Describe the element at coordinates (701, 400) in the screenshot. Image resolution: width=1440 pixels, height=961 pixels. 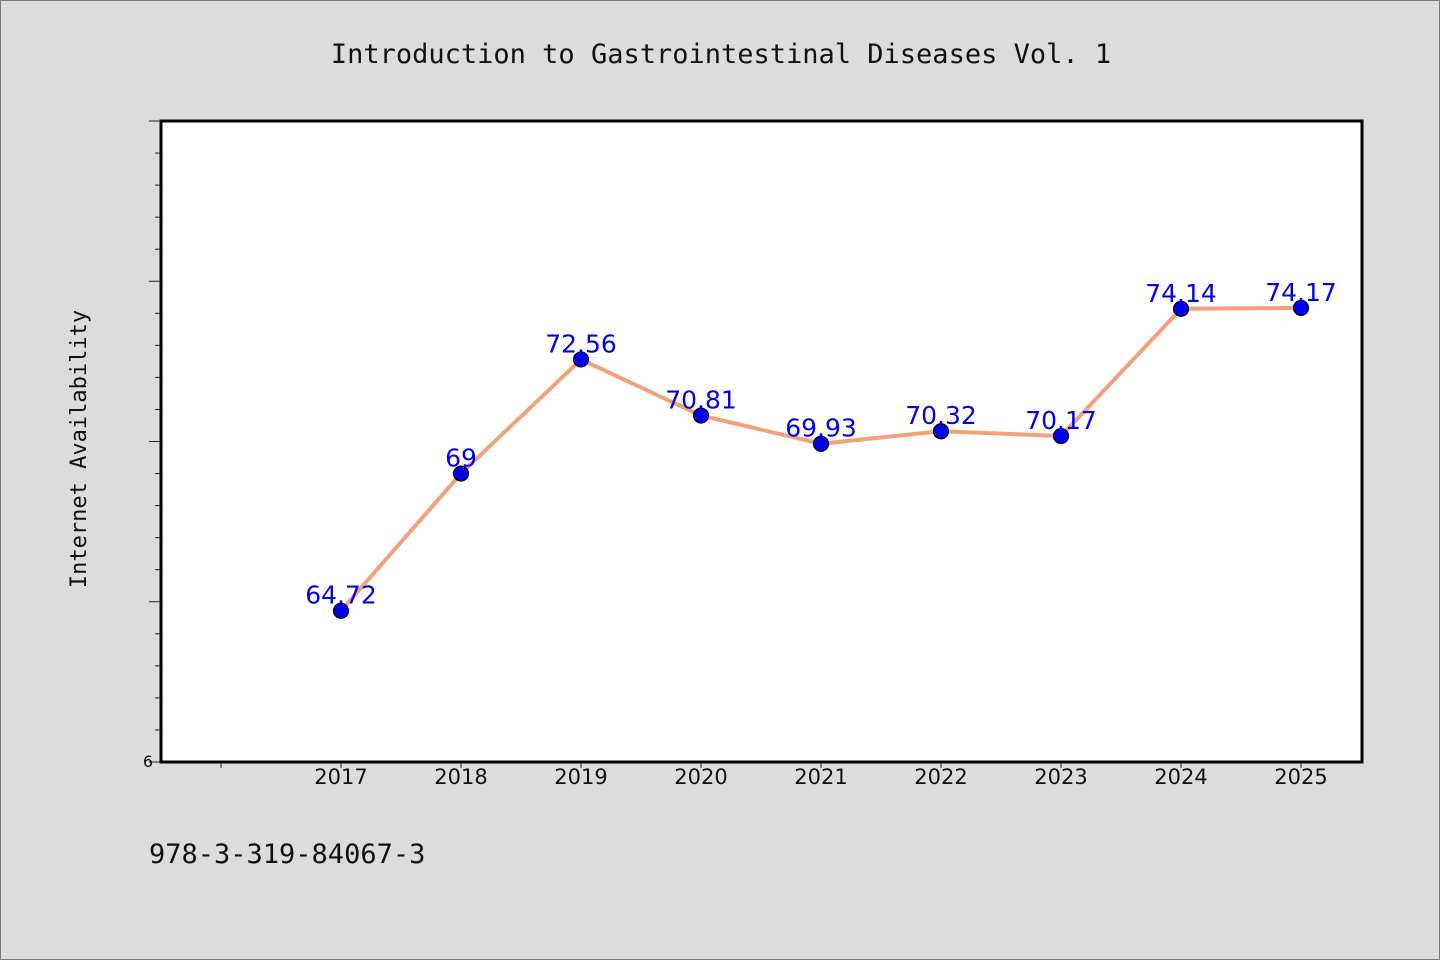
I see `data-label: 70.81` at that location.